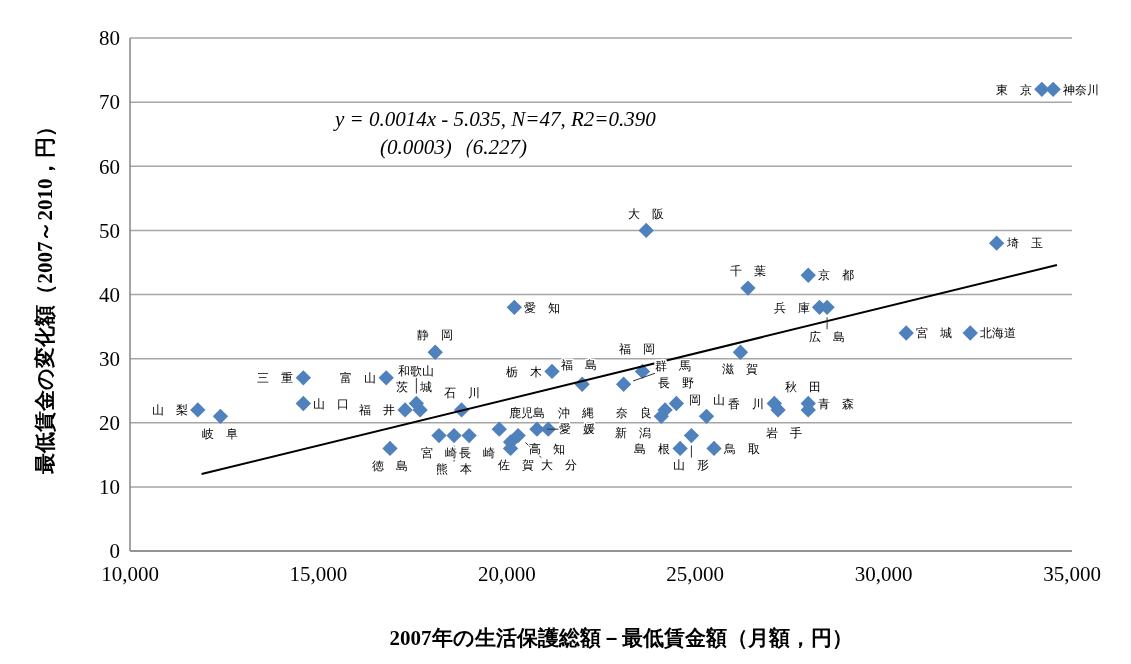 The height and width of the screenshot is (664, 1131). I want to click on annotation: 岩 手, so click(783, 432).